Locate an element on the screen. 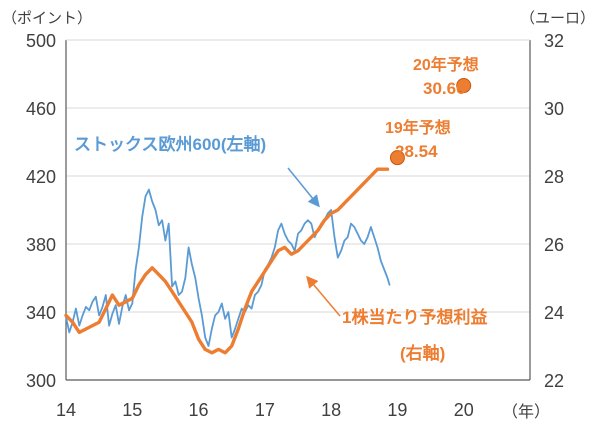 The height and width of the screenshot is (429, 592). forecast-19-value: 28.54 is located at coordinates (416, 151).